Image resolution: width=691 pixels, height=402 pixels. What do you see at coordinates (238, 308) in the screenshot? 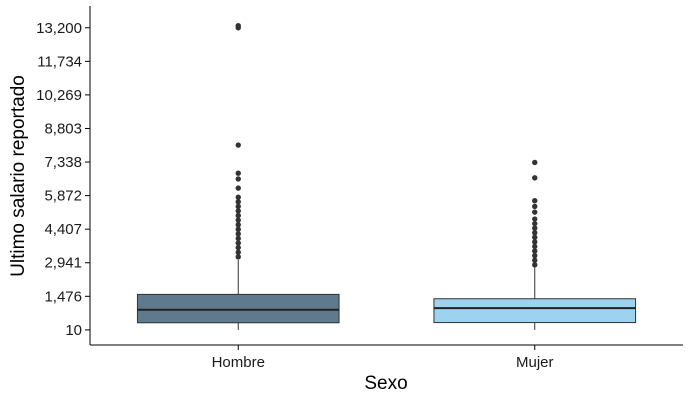
I see `box-hombre` at bounding box center [238, 308].